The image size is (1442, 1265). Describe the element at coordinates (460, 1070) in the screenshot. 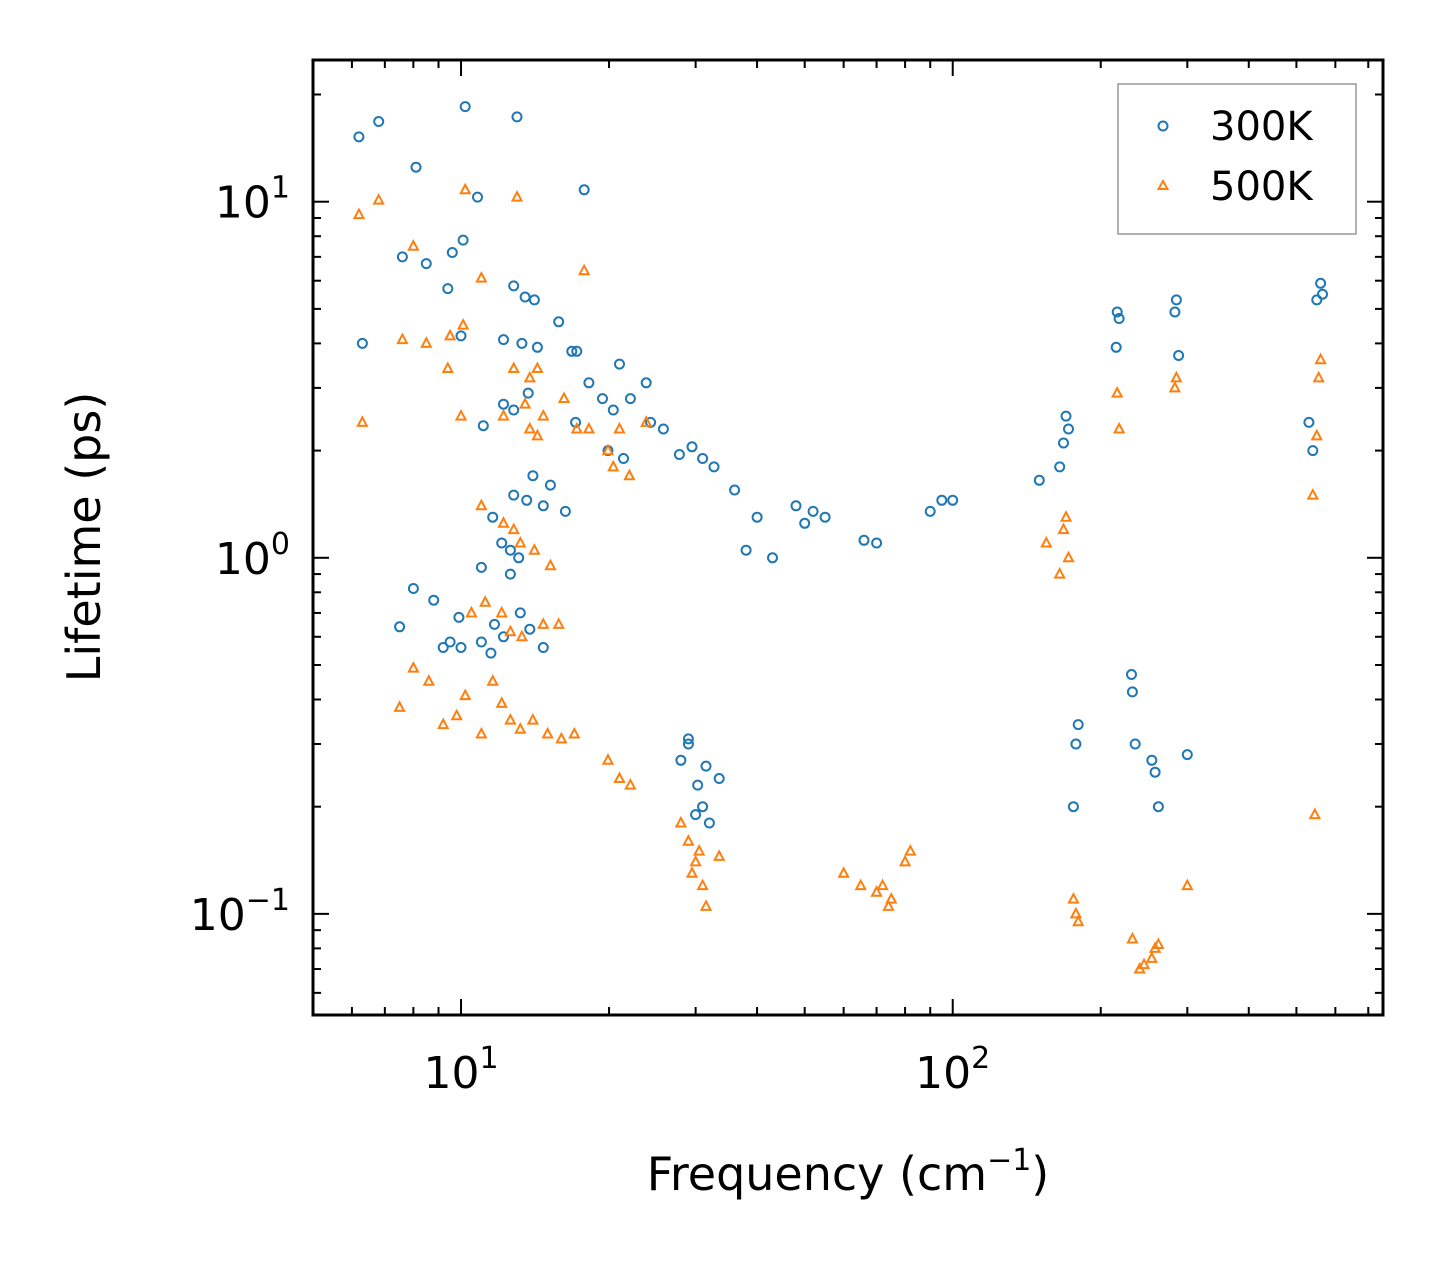

I see `x-tick-label-0: 101` at that location.